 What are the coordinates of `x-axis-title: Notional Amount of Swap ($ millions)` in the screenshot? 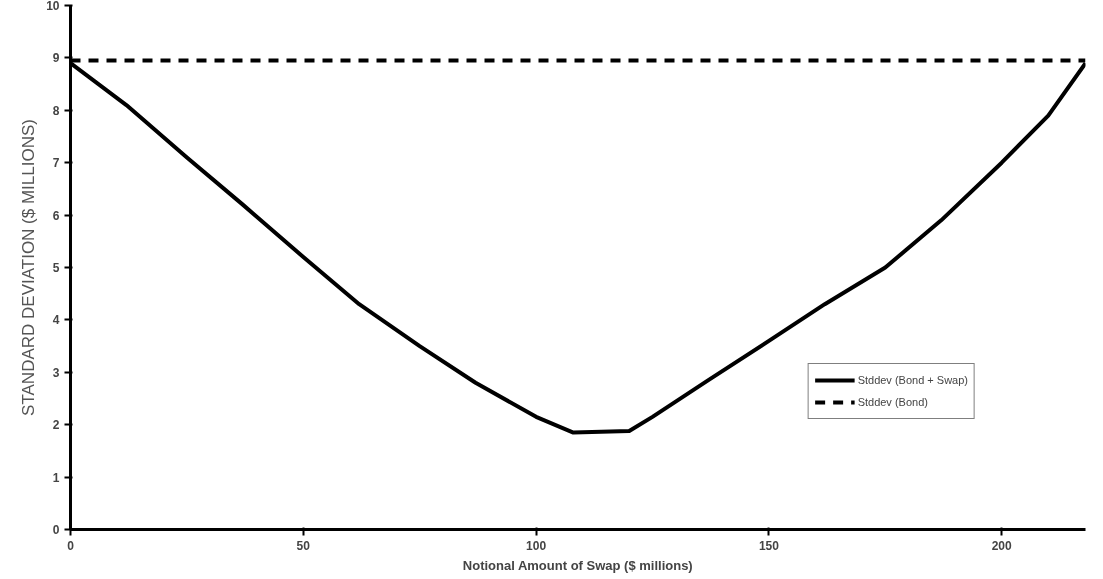 It's located at (577, 565).